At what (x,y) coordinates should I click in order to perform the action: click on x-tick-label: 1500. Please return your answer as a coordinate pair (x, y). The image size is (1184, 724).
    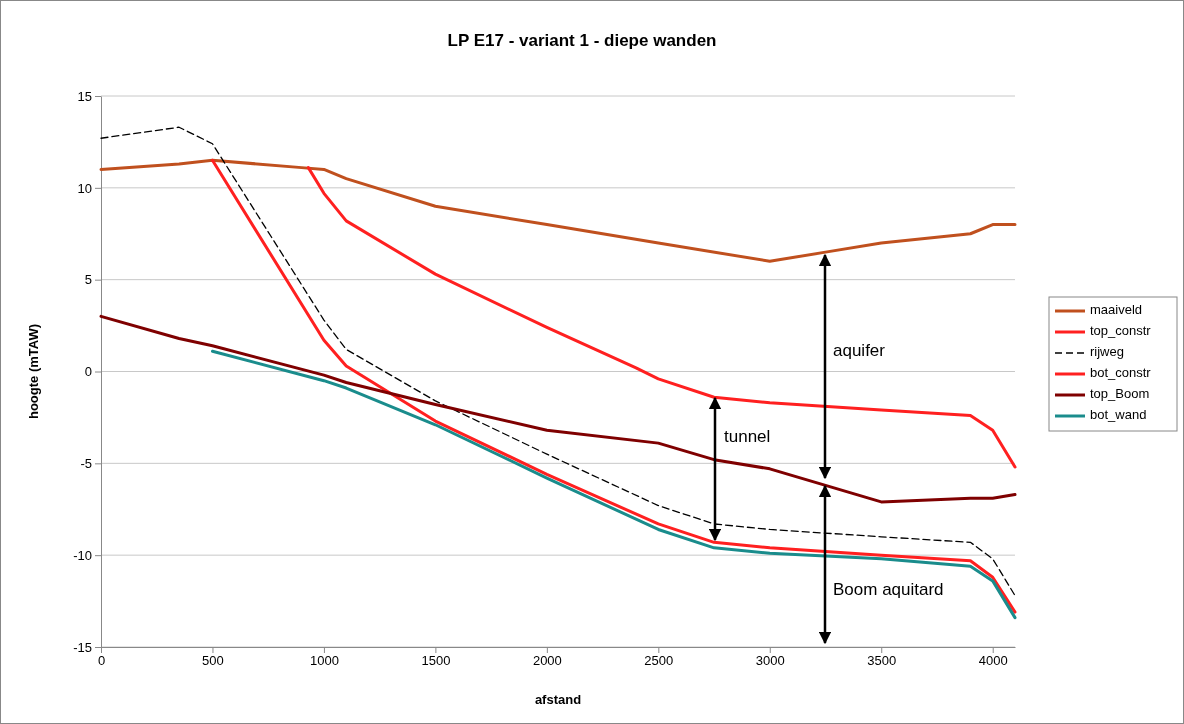
    Looking at the image, I should click on (436, 661).